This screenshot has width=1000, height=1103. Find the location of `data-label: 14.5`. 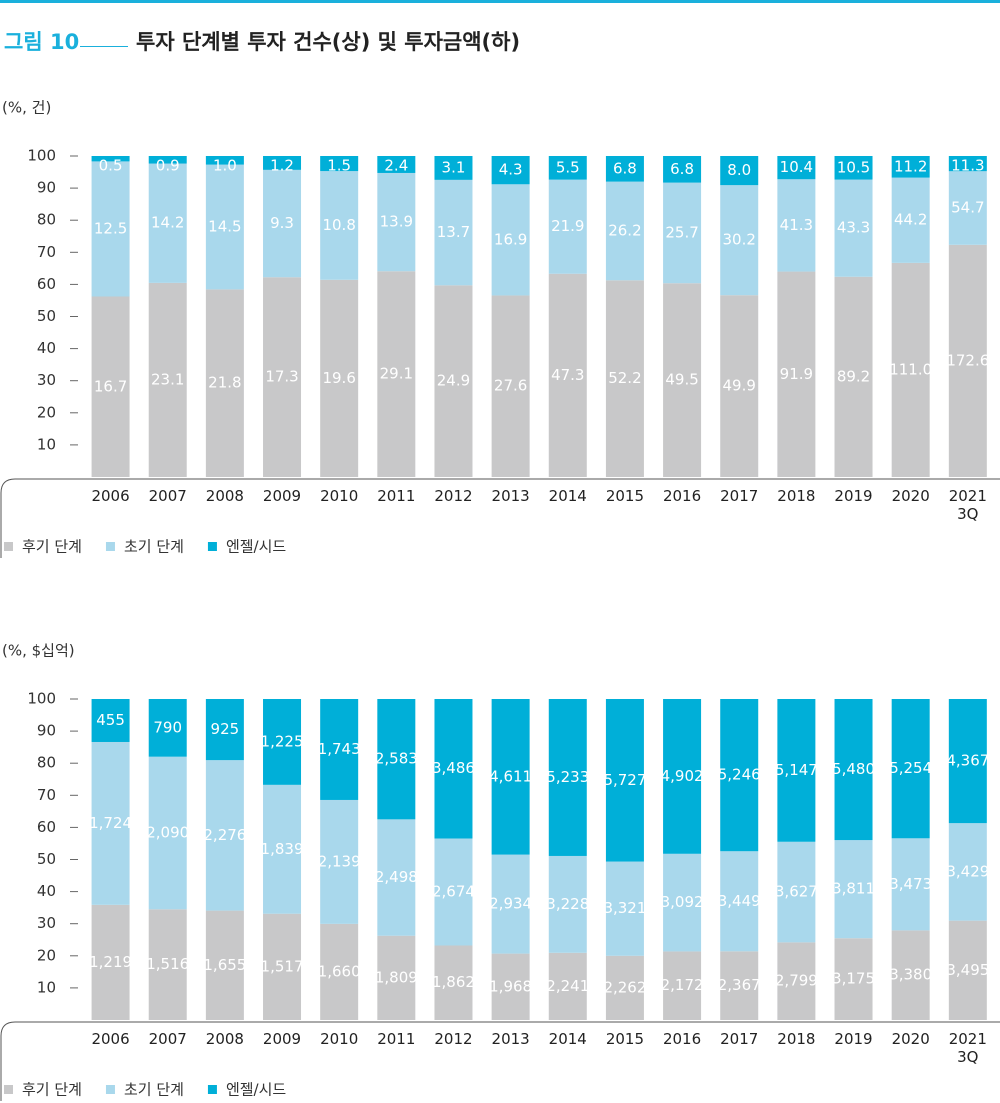

data-label: 14.5 is located at coordinates (224, 226).